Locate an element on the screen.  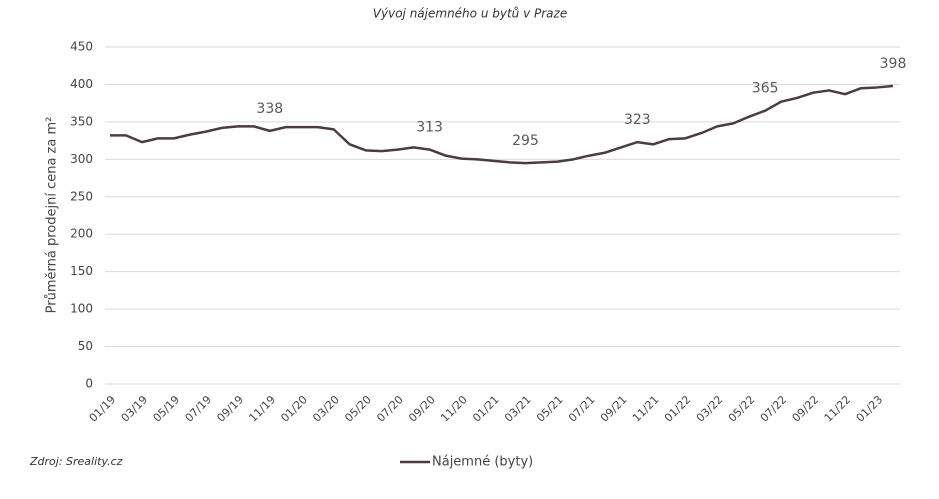
data-label: 338 is located at coordinates (269, 109).